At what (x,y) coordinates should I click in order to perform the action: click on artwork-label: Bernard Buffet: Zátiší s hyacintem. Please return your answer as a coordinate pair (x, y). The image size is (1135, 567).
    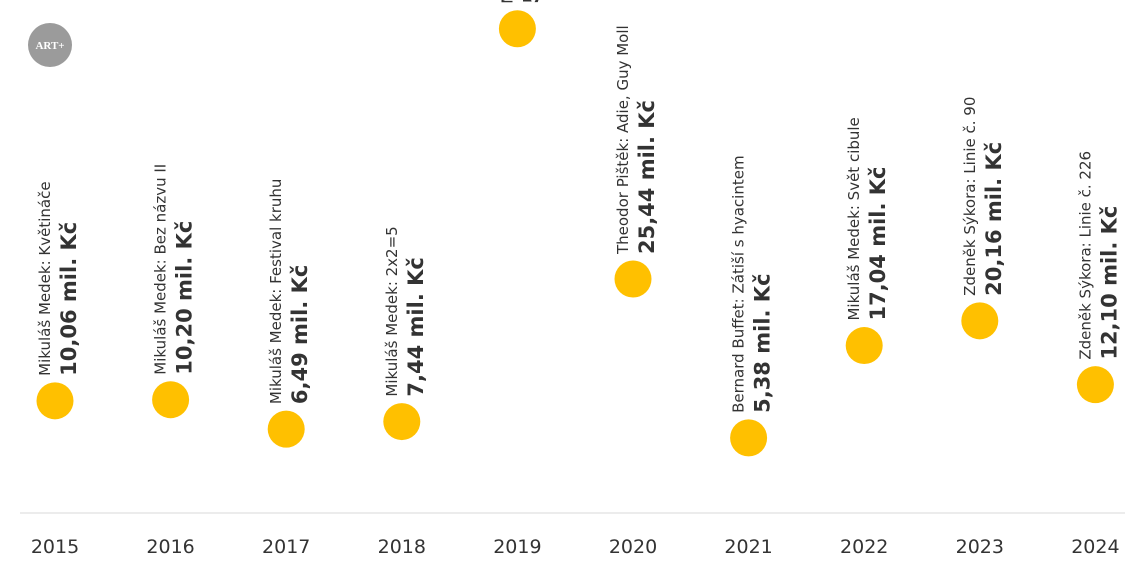
    Looking at the image, I should click on (739, 283).